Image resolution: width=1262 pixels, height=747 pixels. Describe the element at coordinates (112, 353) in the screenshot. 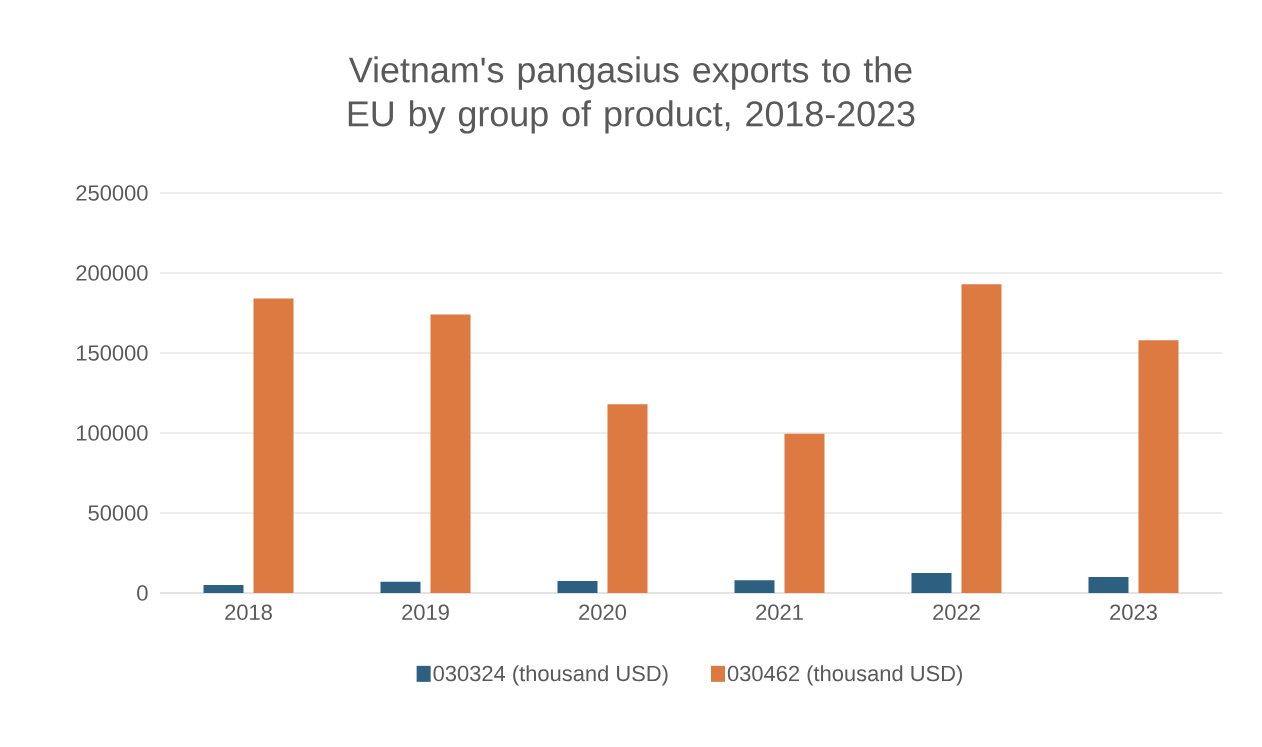

I see `y-tick-label: 150000` at that location.